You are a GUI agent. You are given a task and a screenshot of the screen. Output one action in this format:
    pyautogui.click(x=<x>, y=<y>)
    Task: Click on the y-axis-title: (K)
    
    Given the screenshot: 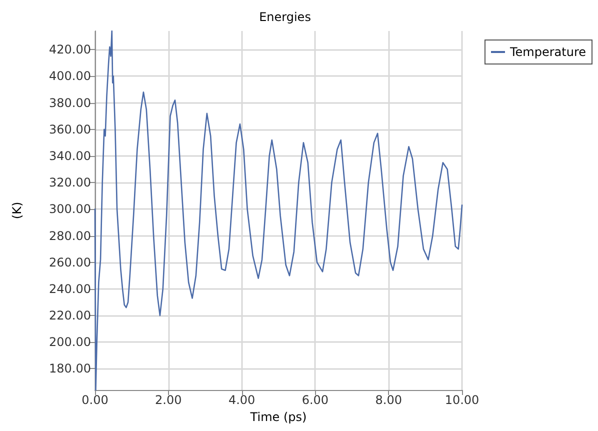 What is the action you would take?
    pyautogui.click(x=17, y=211)
    